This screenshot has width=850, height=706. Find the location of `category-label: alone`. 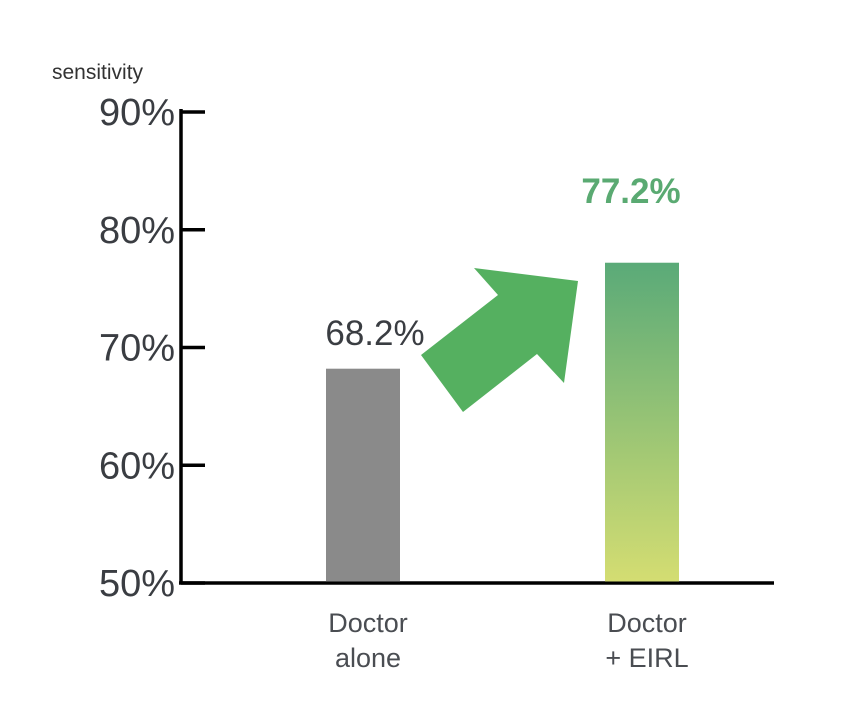

category-label: alone is located at coordinates (368, 658).